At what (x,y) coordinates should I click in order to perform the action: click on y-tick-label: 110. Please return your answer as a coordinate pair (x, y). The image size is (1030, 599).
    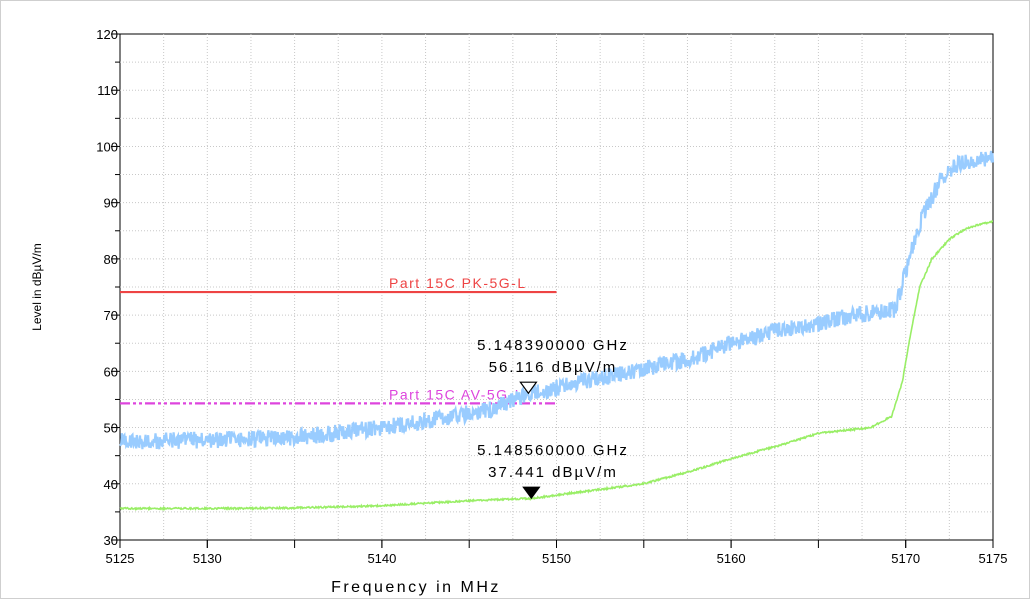
    Looking at the image, I should click on (107, 90).